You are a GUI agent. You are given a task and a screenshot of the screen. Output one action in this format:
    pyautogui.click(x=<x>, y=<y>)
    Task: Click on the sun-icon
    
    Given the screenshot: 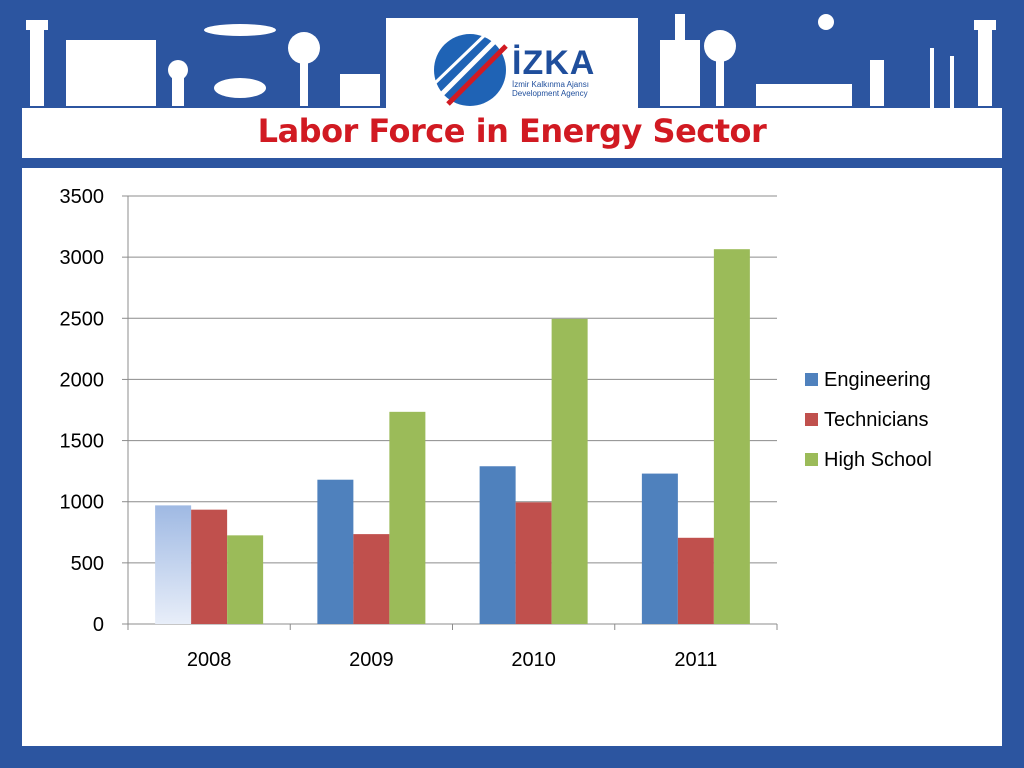 What is the action you would take?
    pyautogui.click(x=826, y=22)
    